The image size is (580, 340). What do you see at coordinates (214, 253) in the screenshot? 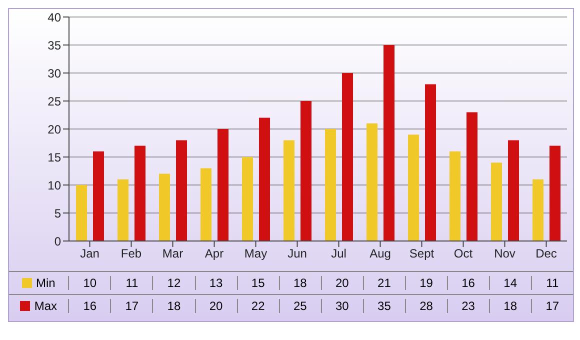
I see `x-tick-label: Apr` at bounding box center [214, 253].